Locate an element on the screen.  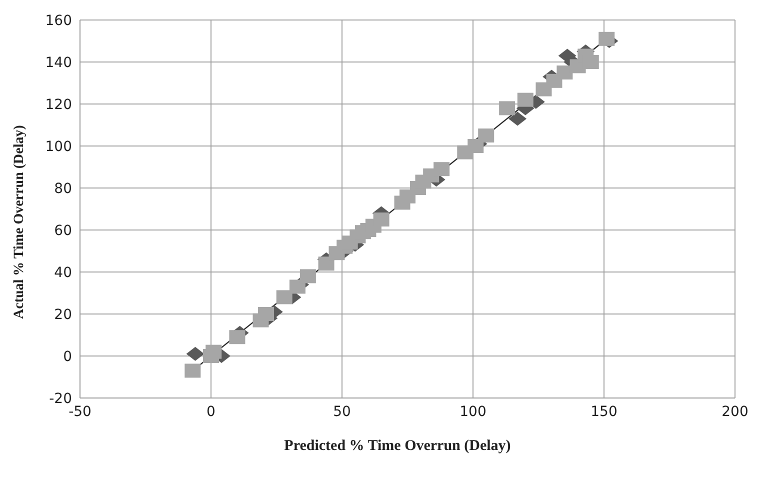
x-tick-label: 150 is located at coordinates (604, 412).